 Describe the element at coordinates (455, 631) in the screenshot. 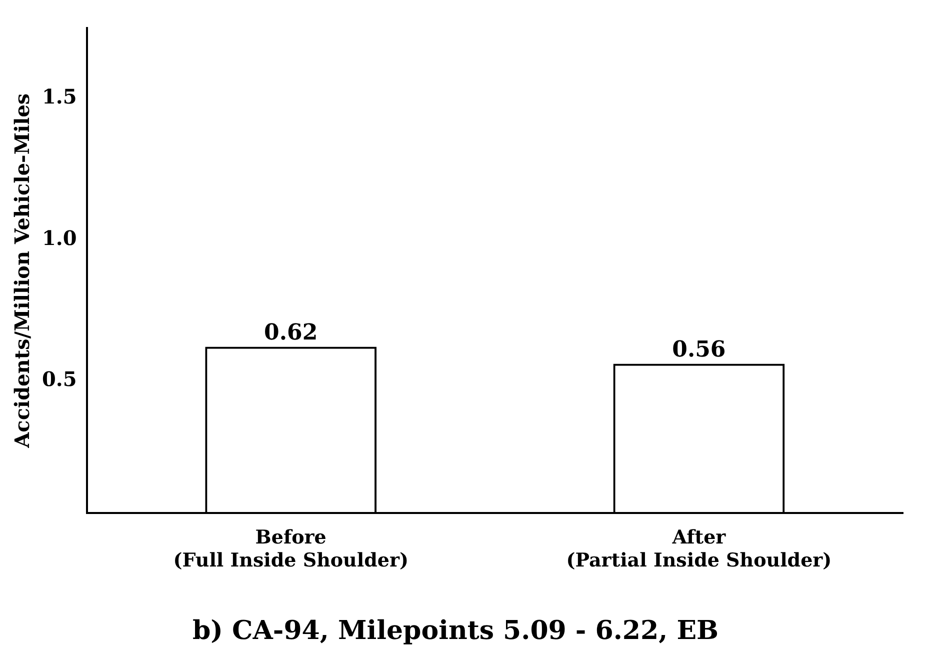

I see `text: b) CA-94, Milepoints 5.09 - 6.22, EB` at that location.